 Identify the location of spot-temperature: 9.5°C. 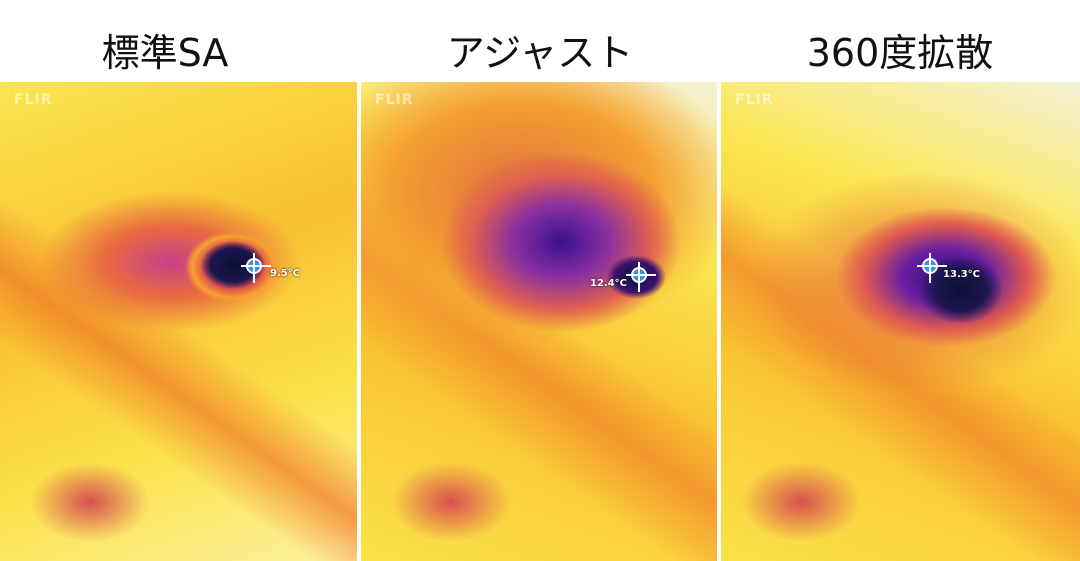
(285, 273).